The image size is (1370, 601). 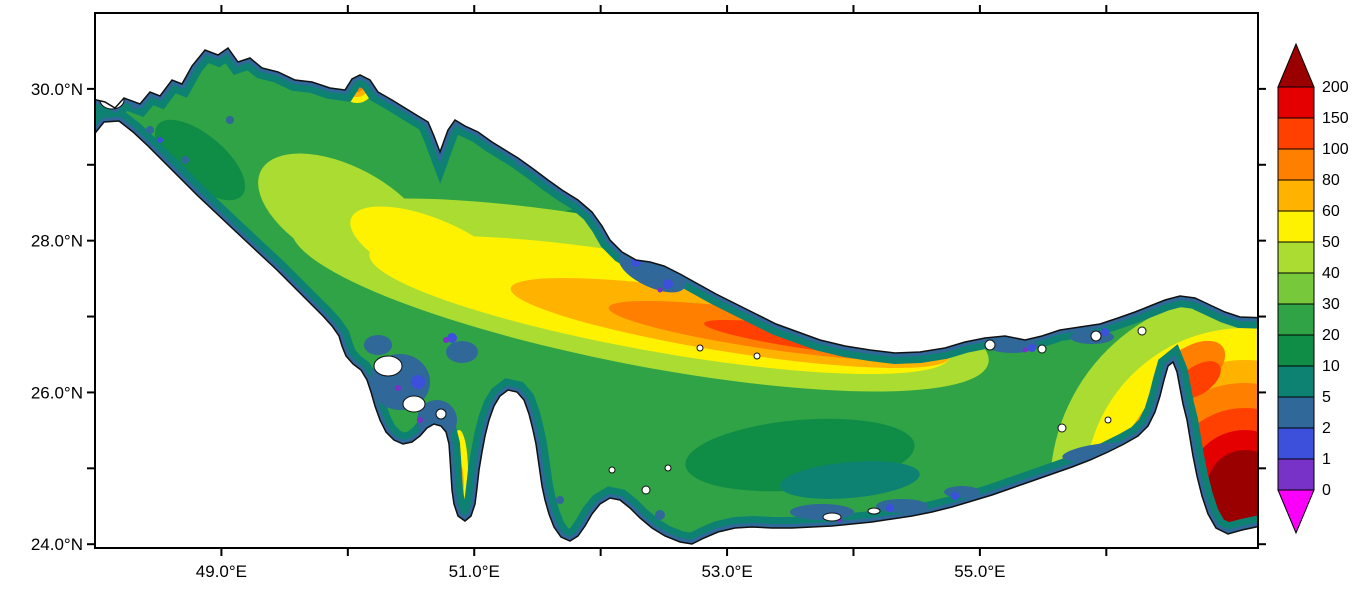 I want to click on x-axis-tick-label: 53.0°E, so click(x=726, y=571).